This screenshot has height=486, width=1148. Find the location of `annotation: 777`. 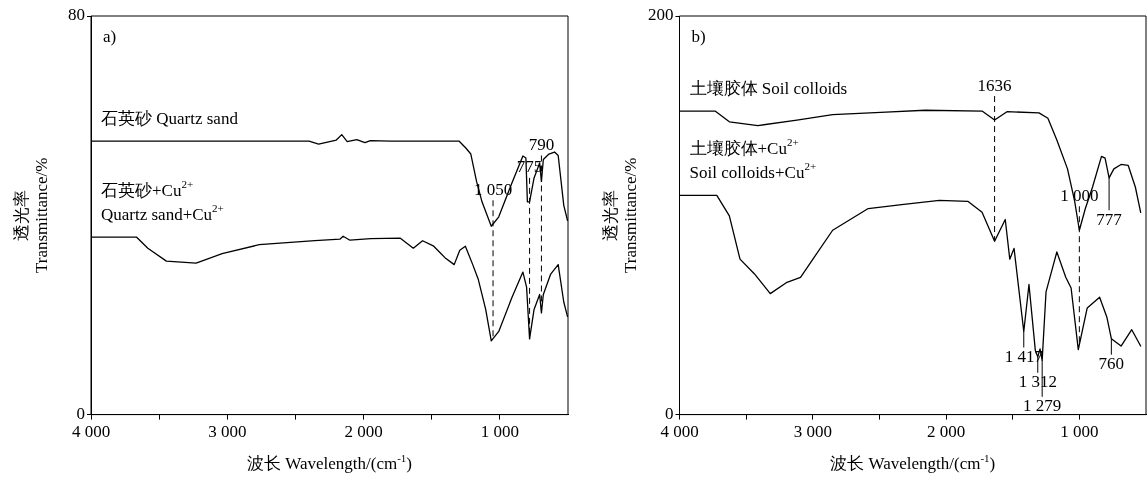

annotation: 777 is located at coordinates (1109, 219).